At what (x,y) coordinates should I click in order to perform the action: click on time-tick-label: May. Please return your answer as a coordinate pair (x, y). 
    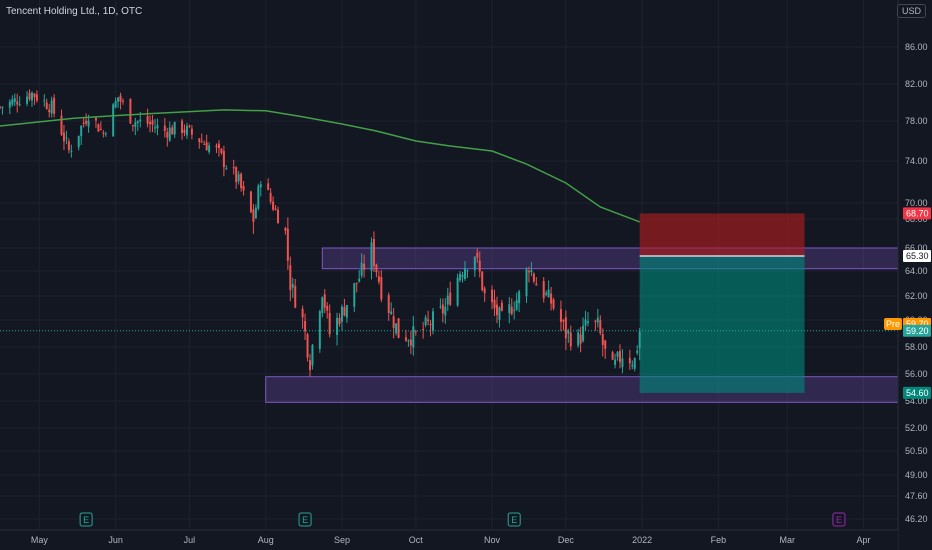
    Looking at the image, I should click on (40, 540).